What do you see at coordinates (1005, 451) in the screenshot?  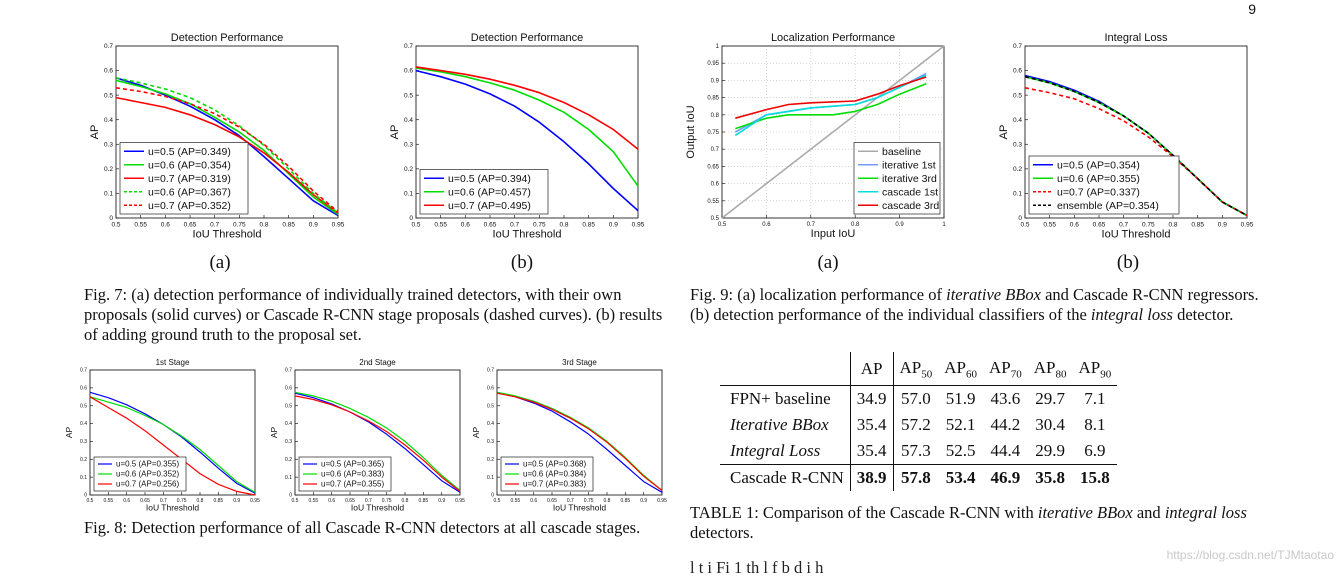 I see `table-cell: 44.4` at bounding box center [1005, 451].